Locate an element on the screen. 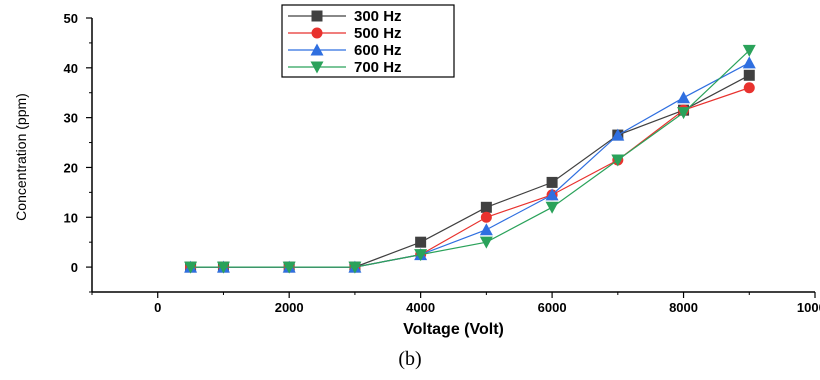  y-tick-label: 30 is located at coordinates (71, 118).